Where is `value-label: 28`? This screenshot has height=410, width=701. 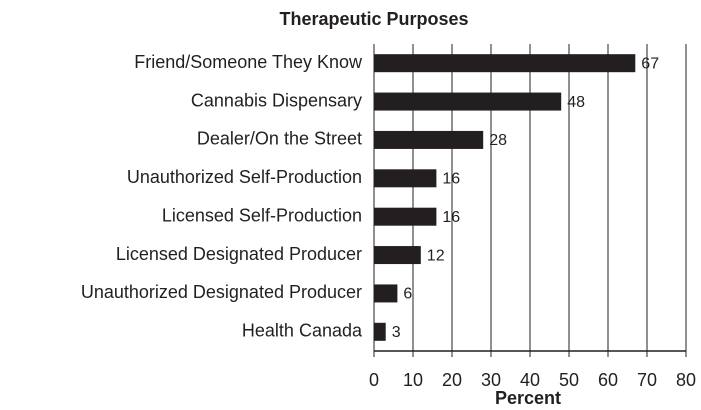 value-label: 28 is located at coordinates (498, 140).